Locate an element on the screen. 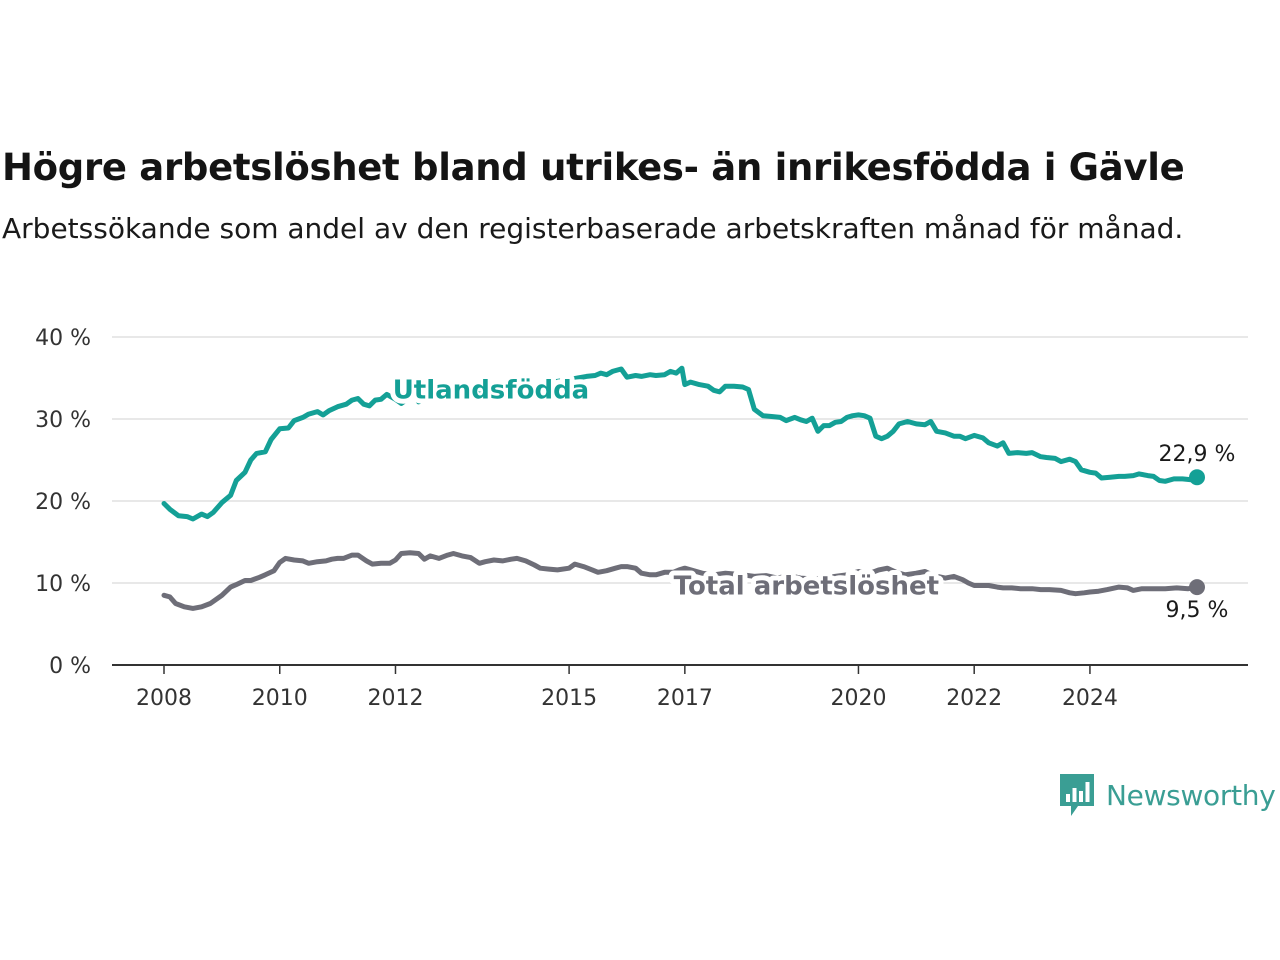  series-end-label-1: 9,5 % is located at coordinates (1197, 610).